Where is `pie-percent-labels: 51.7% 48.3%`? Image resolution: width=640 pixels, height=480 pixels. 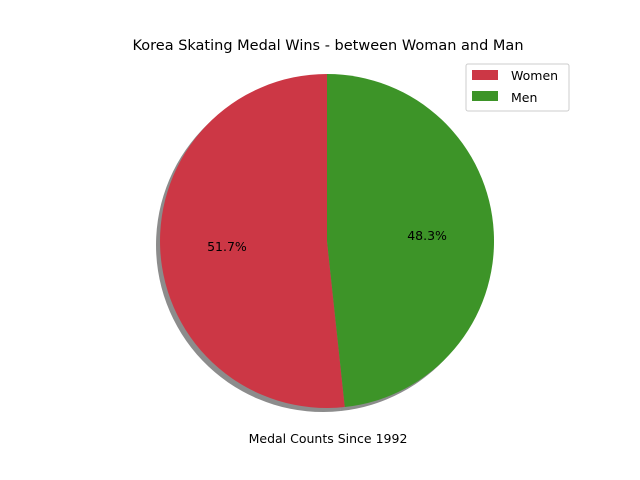 pie-percent-labels: 51.7% 48.3% is located at coordinates (327, 241).